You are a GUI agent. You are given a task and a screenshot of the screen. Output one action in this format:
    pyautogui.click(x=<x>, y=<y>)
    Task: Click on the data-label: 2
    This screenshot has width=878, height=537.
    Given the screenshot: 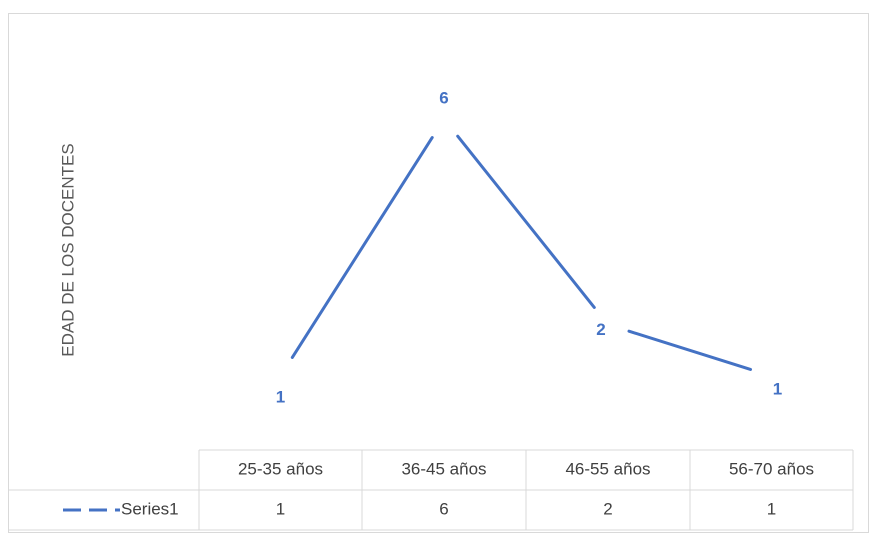 What is the action you would take?
    pyautogui.click(x=600, y=329)
    